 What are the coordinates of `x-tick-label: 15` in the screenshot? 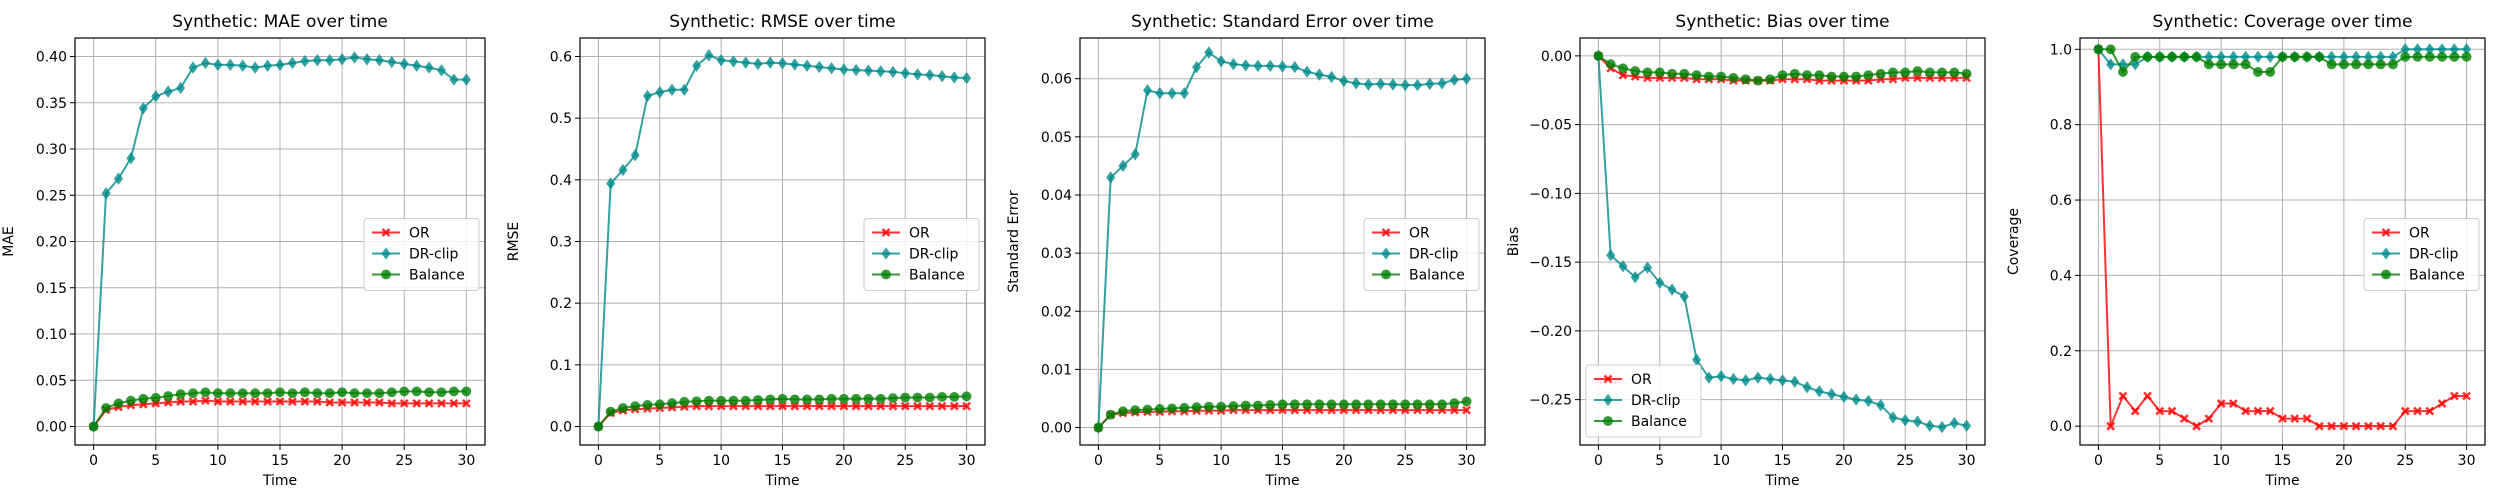 It's located at (2283, 461).